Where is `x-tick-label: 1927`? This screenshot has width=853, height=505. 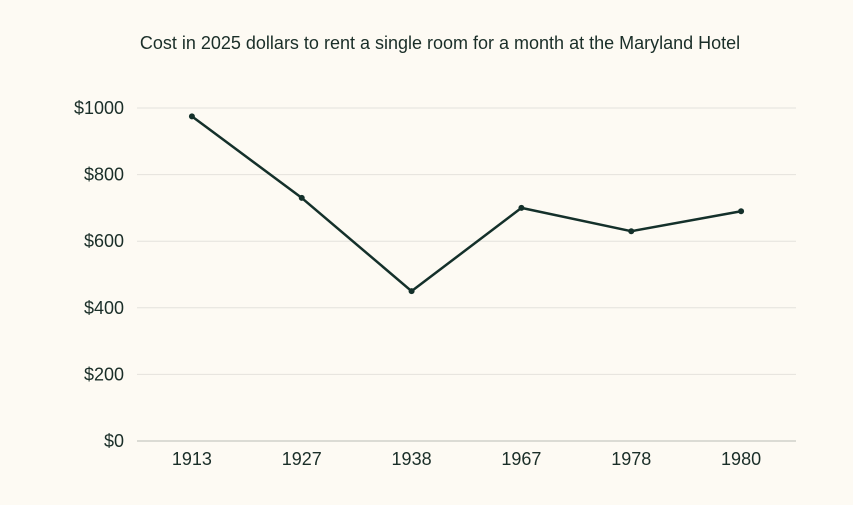
x-tick-label: 1927 is located at coordinates (302, 459).